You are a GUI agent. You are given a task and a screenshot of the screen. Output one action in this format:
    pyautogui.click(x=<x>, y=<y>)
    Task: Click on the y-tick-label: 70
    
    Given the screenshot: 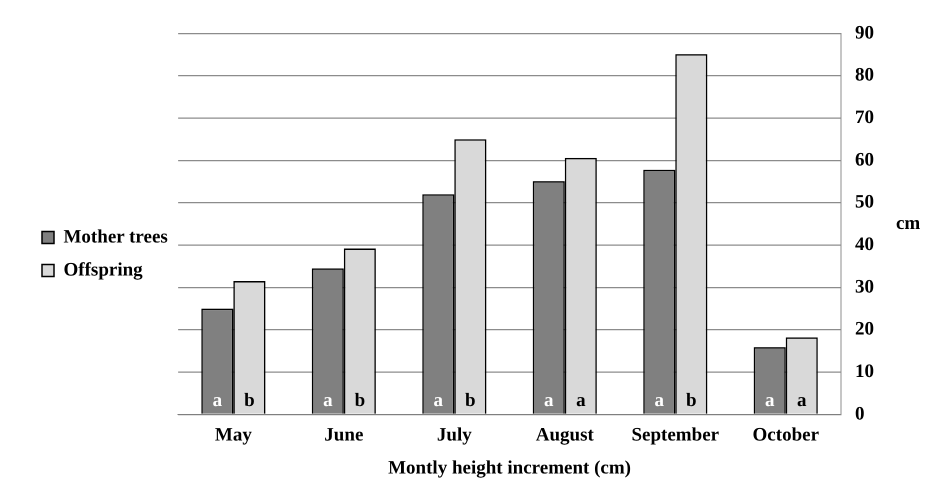 What is the action you would take?
    pyautogui.click(x=864, y=117)
    